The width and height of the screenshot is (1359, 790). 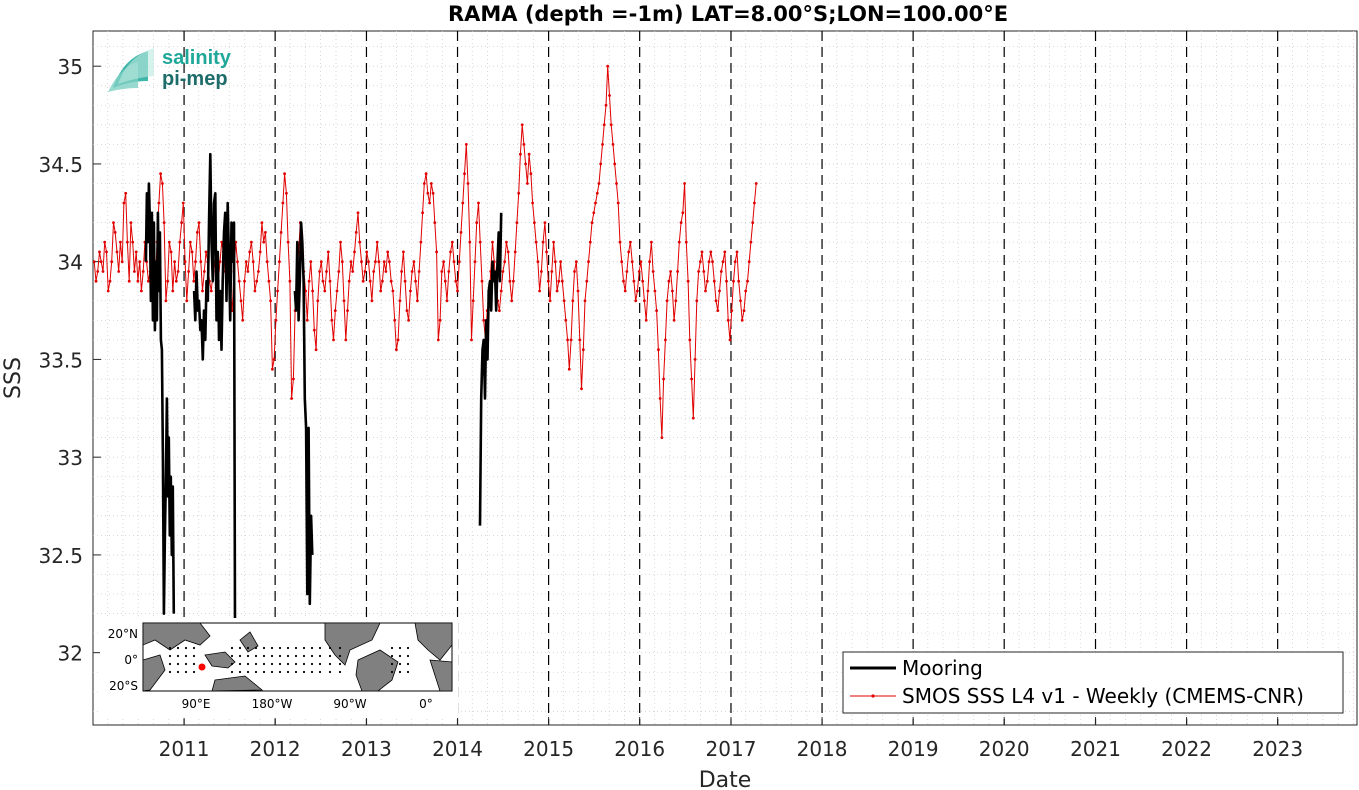 What do you see at coordinates (731, 749) in the screenshot?
I see `x-tick-label: 2017` at bounding box center [731, 749].